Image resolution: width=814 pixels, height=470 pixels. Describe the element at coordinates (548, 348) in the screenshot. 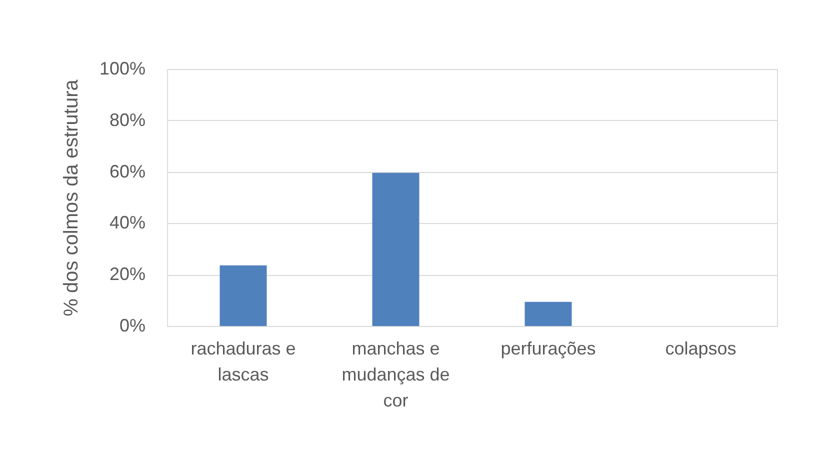

I see `x-tick-label: perfurações` at that location.